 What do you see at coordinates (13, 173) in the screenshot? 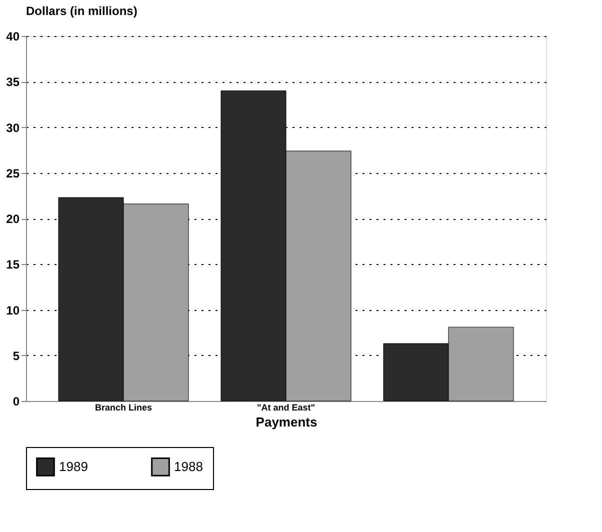
I see `y-tick-label: 25` at bounding box center [13, 173].